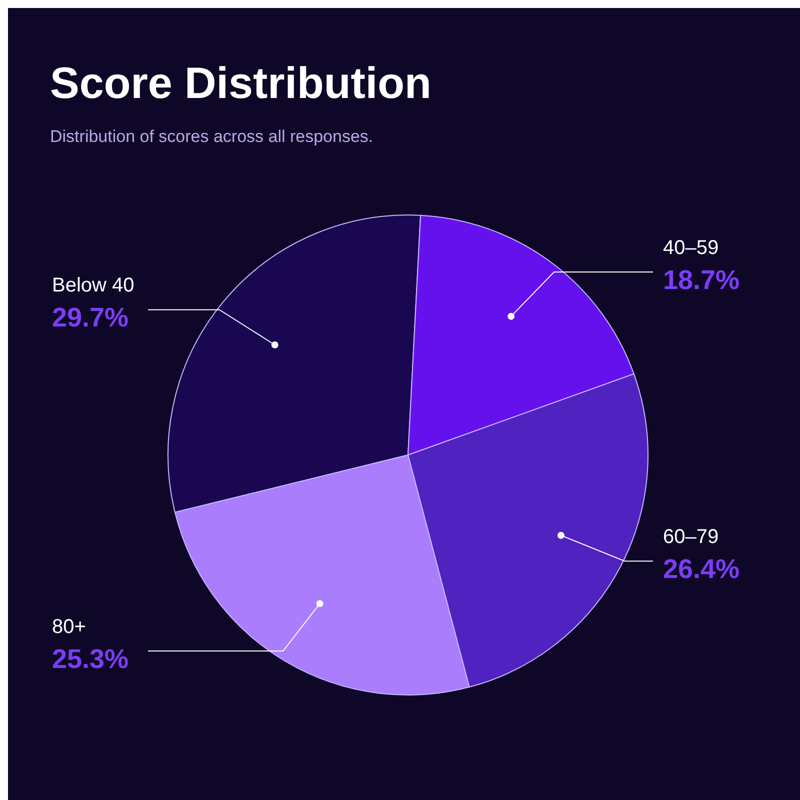  What do you see at coordinates (93, 285) in the screenshot?
I see `slice-label: Below 40` at bounding box center [93, 285].